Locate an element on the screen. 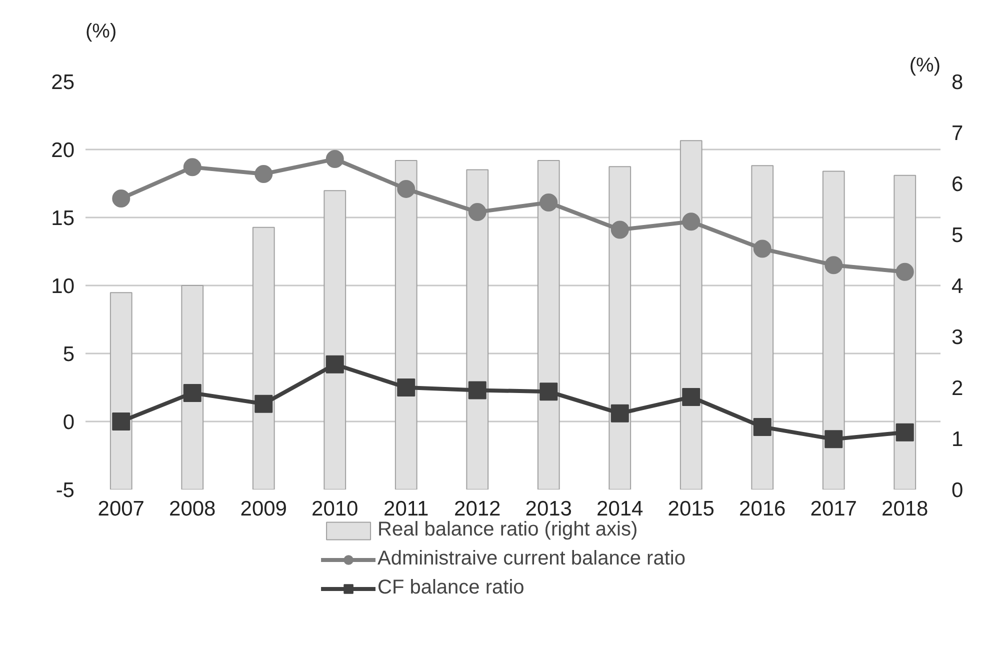 Image resolution: width=995 pixels, height=664 pixels. x-tick-label: 2012 is located at coordinates (477, 509).